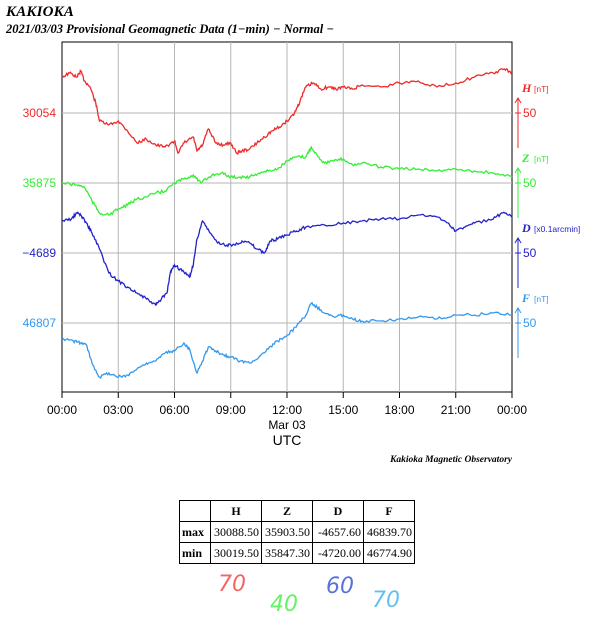 This screenshot has width=600, height=625. What do you see at coordinates (451, 460) in the screenshot?
I see `credit-label: Kakioka Magnetic Observatory` at bounding box center [451, 460].